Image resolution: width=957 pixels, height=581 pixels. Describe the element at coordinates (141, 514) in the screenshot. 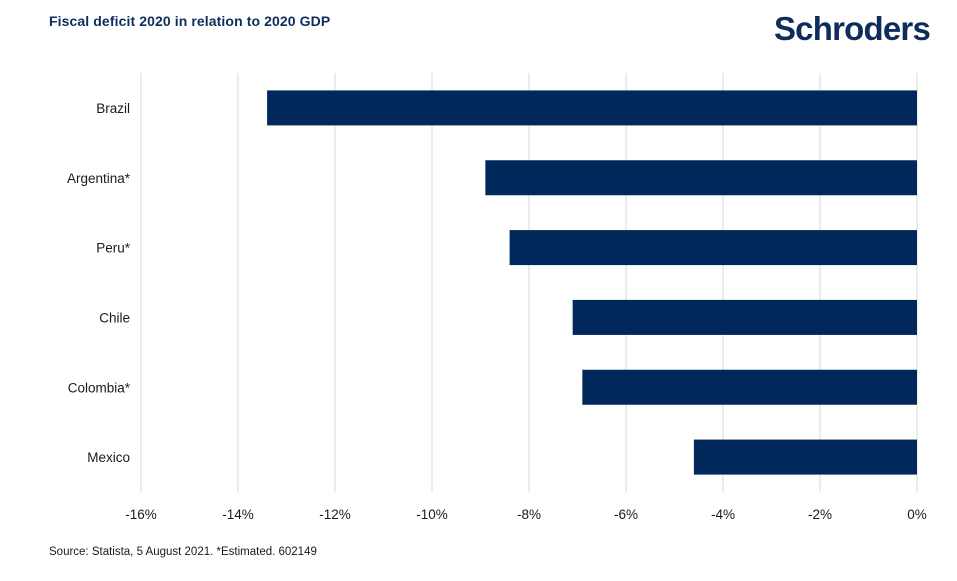

I see `x-tick-label: -16%` at that location.